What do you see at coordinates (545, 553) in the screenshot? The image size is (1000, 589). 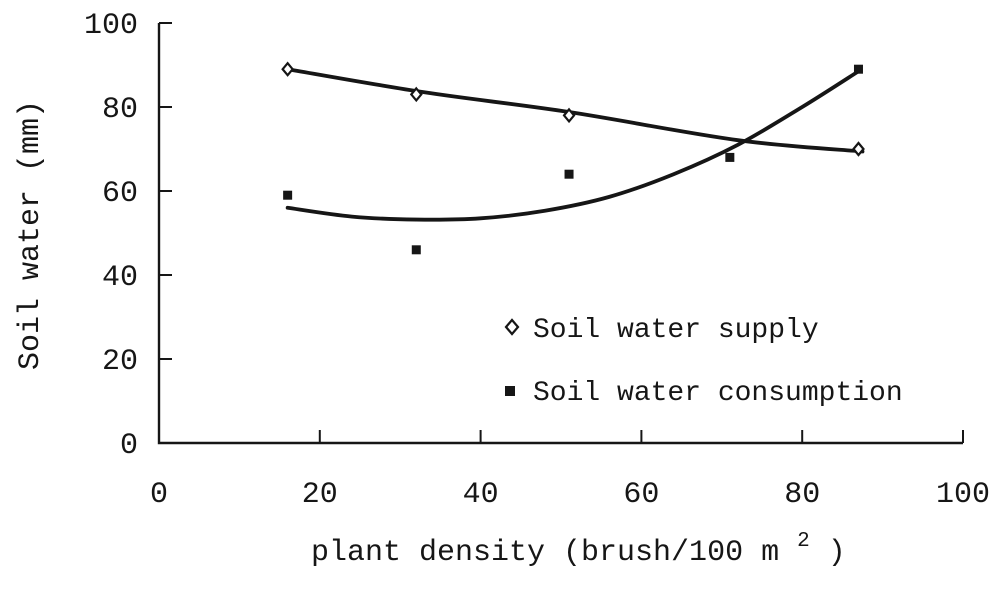 I see `x-axis-title-main: plant density (brush/100 m` at bounding box center [545, 553].